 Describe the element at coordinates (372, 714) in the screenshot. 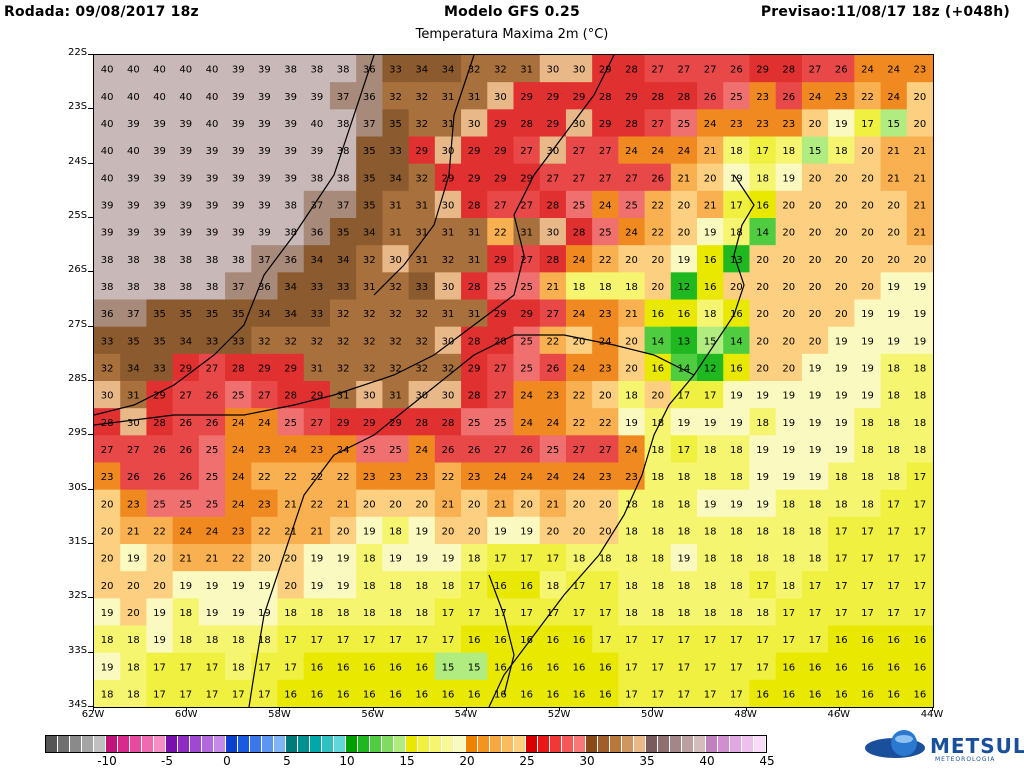

I see `longitude-label: 56W` at that location.